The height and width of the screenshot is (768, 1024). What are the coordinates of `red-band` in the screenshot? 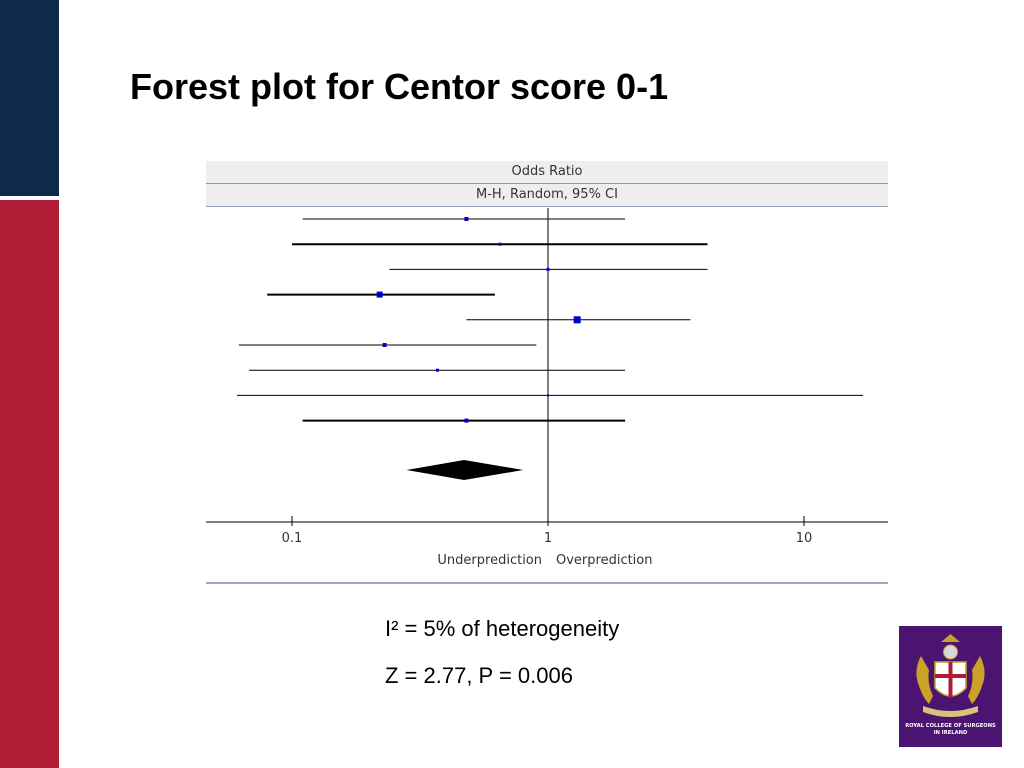 It's located at (29, 484).